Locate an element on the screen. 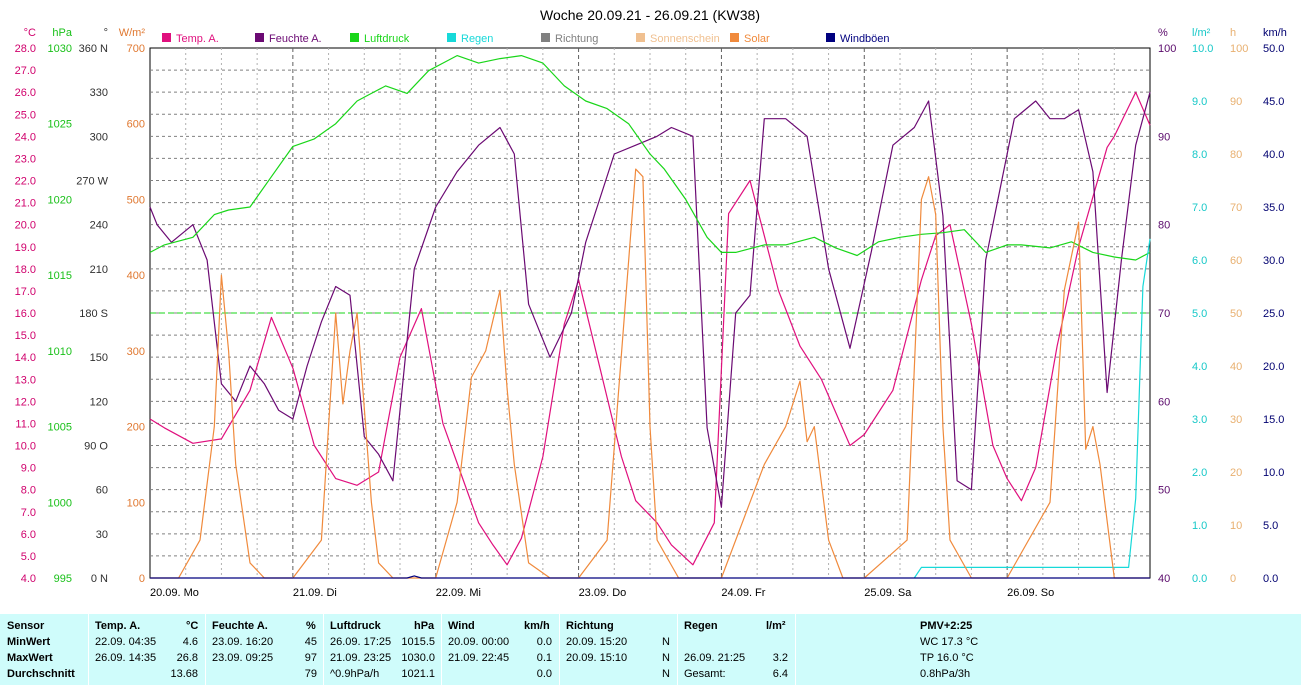 This screenshot has height=685, width=1301. x-tick-label: 22.09. Mi is located at coordinates (458, 593).